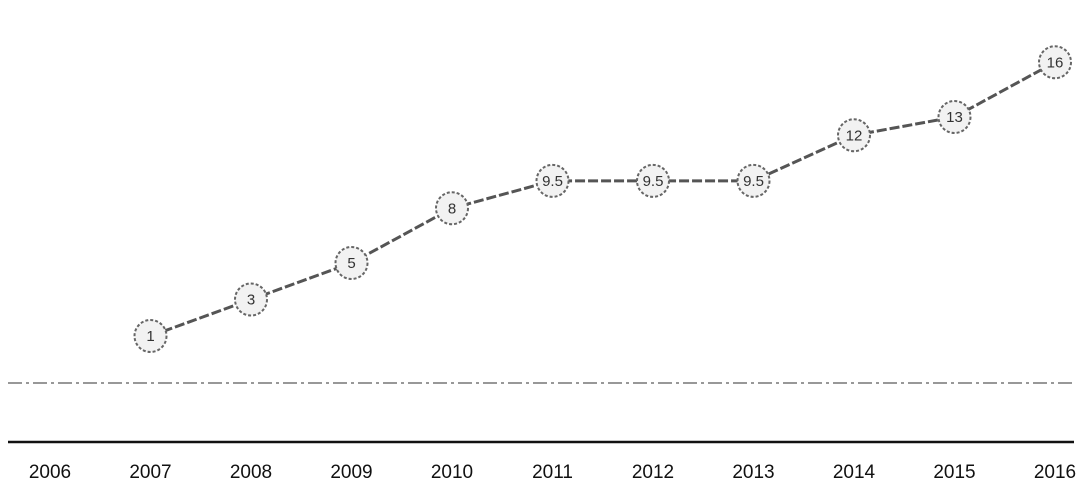 This screenshot has height=491, width=1078. I want to click on x-tick-label: 2015, so click(954, 472).